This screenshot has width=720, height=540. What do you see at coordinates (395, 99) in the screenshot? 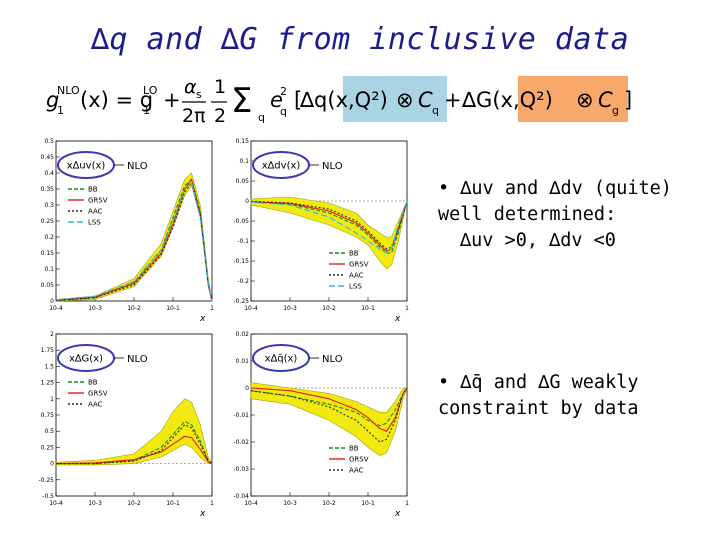
I see `quark-term-highlight` at bounding box center [395, 99].